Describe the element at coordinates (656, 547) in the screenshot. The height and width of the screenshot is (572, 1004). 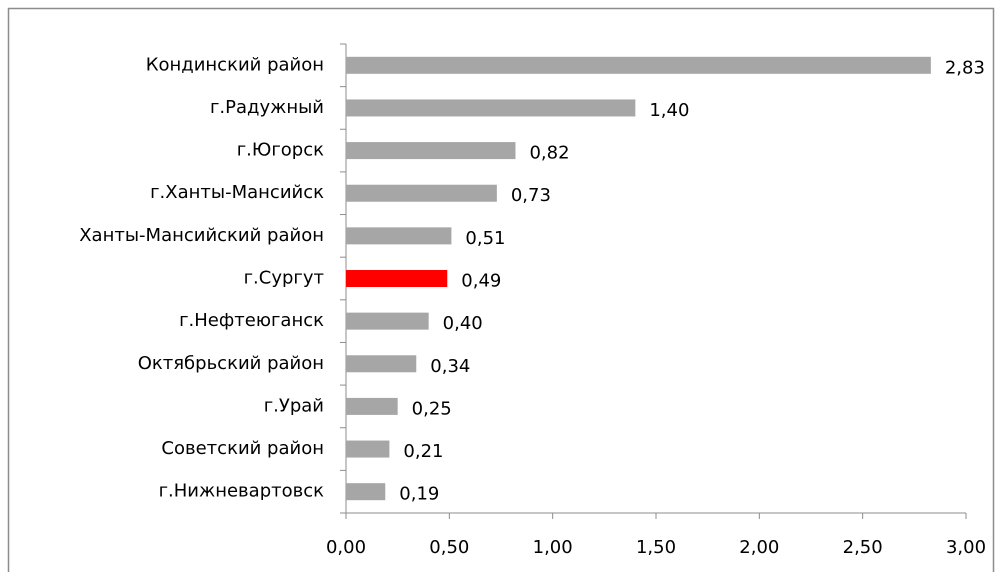
I see `x-tick-label: 1,50` at that location.